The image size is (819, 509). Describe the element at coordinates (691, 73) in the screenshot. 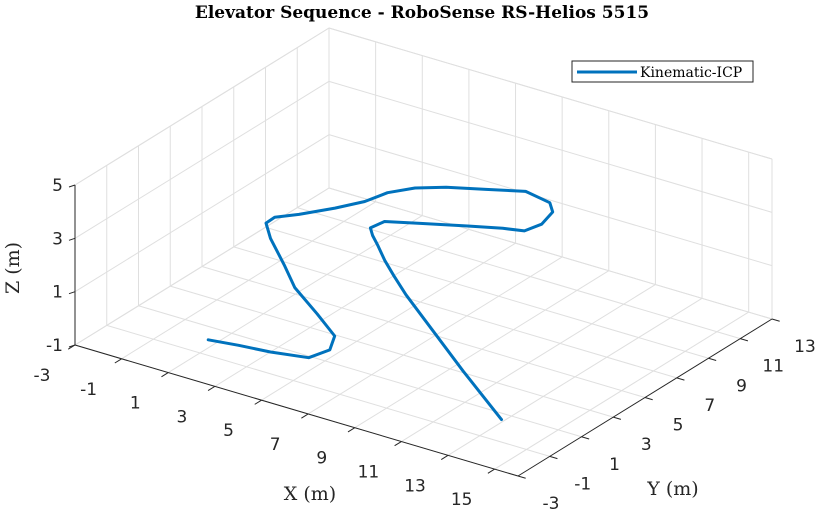

I see `legend-entry: Kinematic-ICP` at that location.